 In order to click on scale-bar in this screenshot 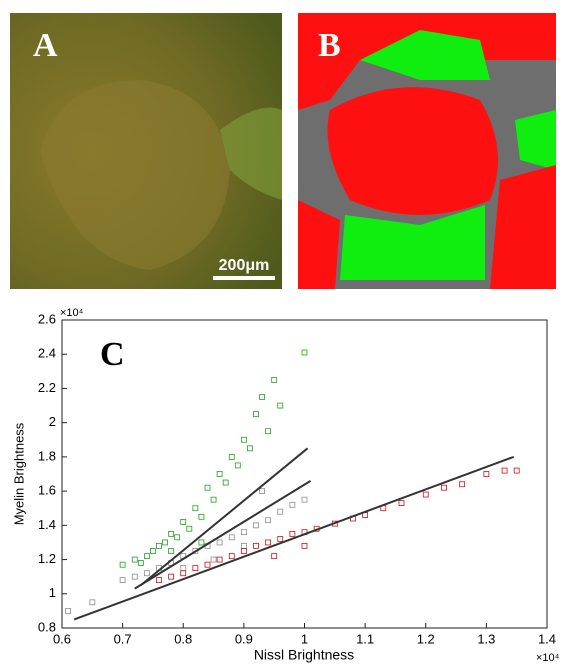, I will do `click(244, 278)`.